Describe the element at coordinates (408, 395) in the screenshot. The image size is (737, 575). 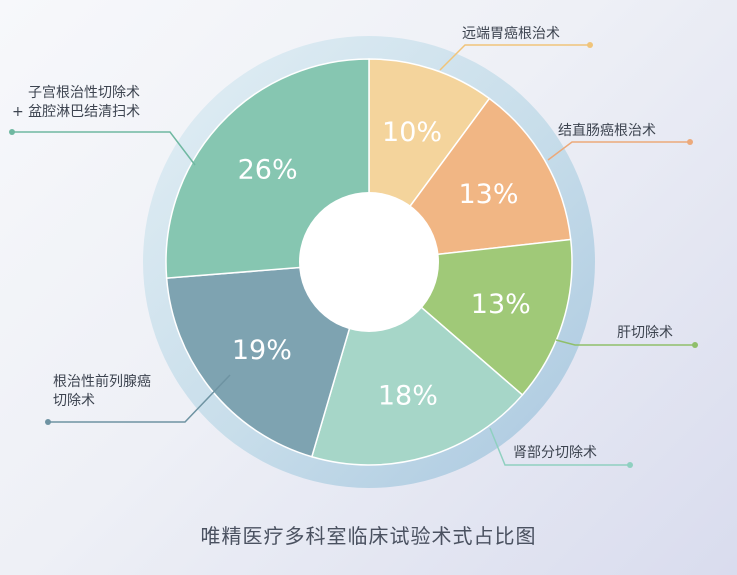
I see `percent-label: 18%` at that location.